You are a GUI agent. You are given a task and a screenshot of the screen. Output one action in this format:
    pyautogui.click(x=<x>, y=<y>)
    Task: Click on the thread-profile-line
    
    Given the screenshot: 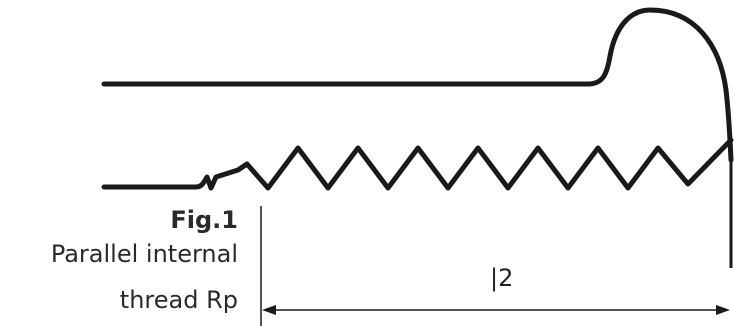 What is the action you would take?
    pyautogui.click(x=417, y=164)
    